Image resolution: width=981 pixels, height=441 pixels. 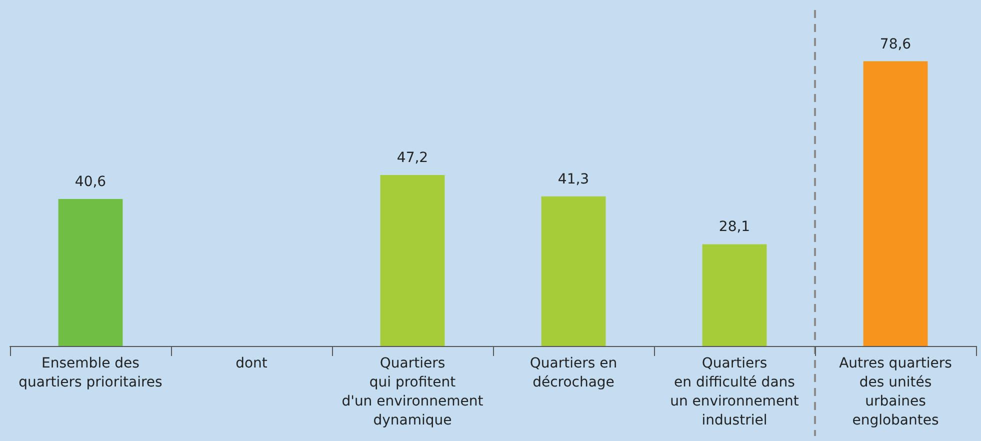 I want to click on x-tick-label: Quartiers qui profitent d'un environnement dynamique, so click(x=413, y=392).